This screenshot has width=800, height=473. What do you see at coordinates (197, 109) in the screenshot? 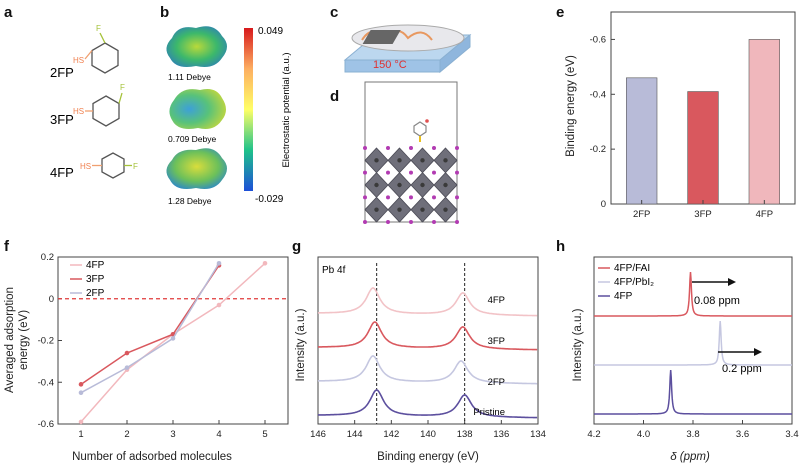
I see `esp-surface-3fp` at bounding box center [197, 109].